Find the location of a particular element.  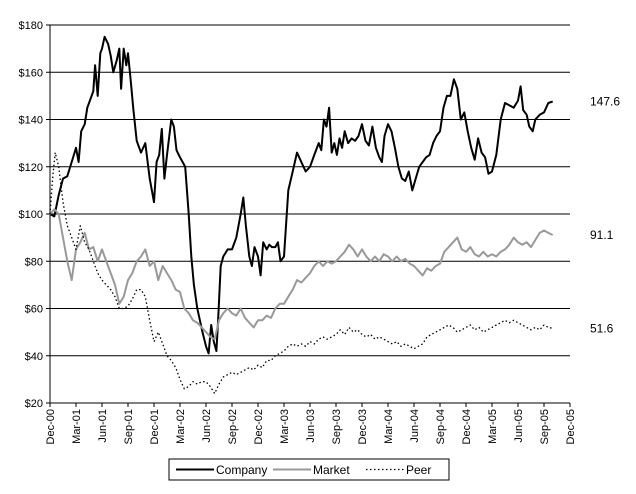

x-tick-label: Dec-02 is located at coordinates (259, 426).